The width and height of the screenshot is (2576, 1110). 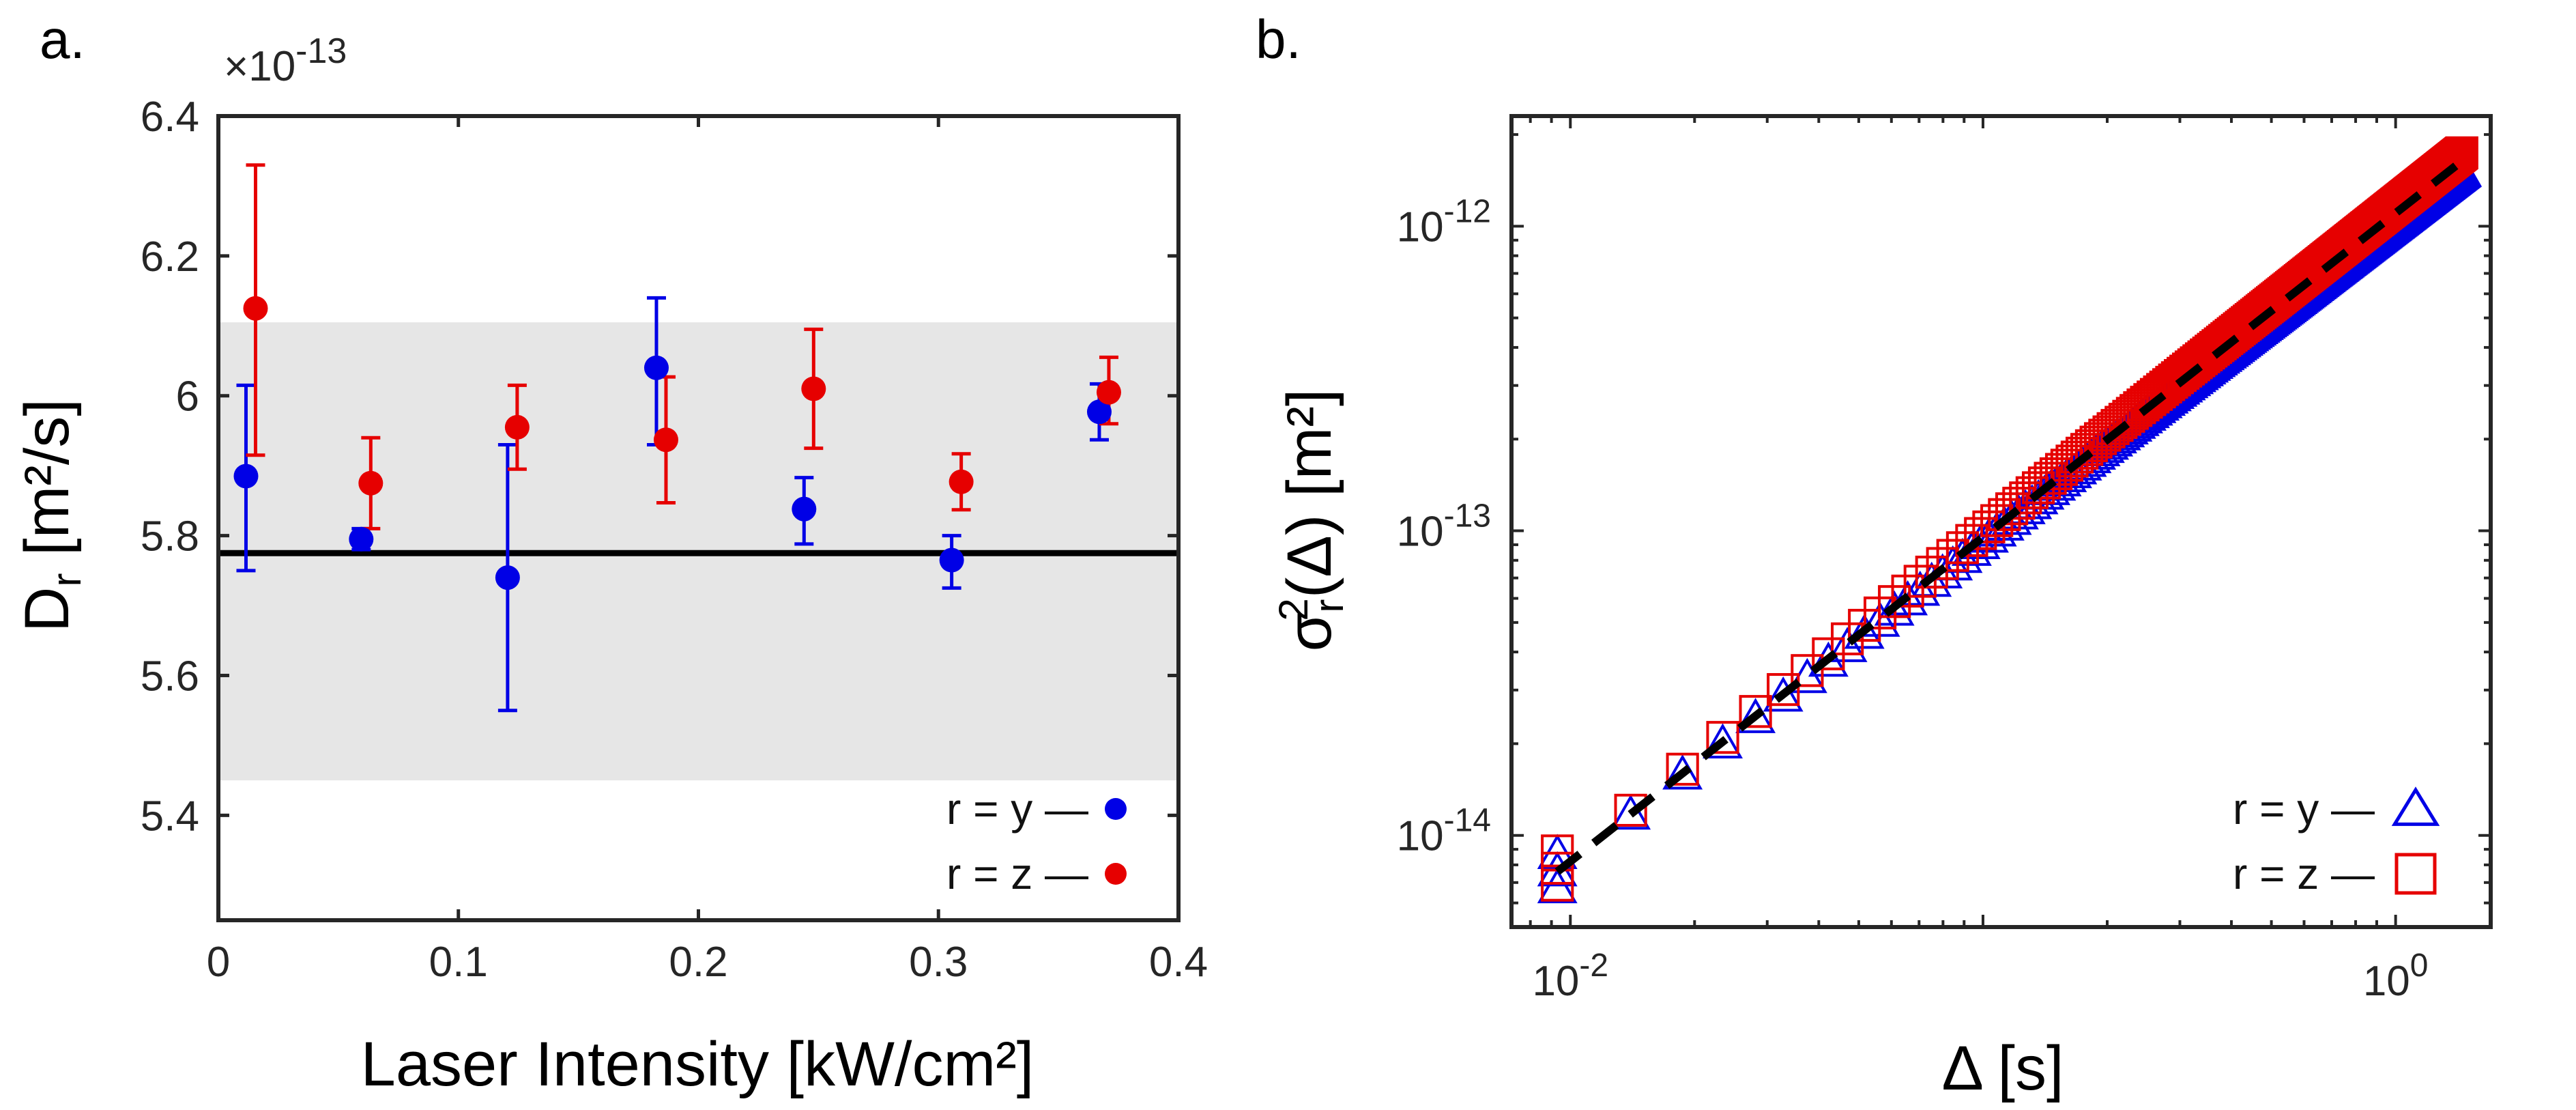 I want to click on exponent-label: ×10⁻¹³, so click(x=285, y=60).